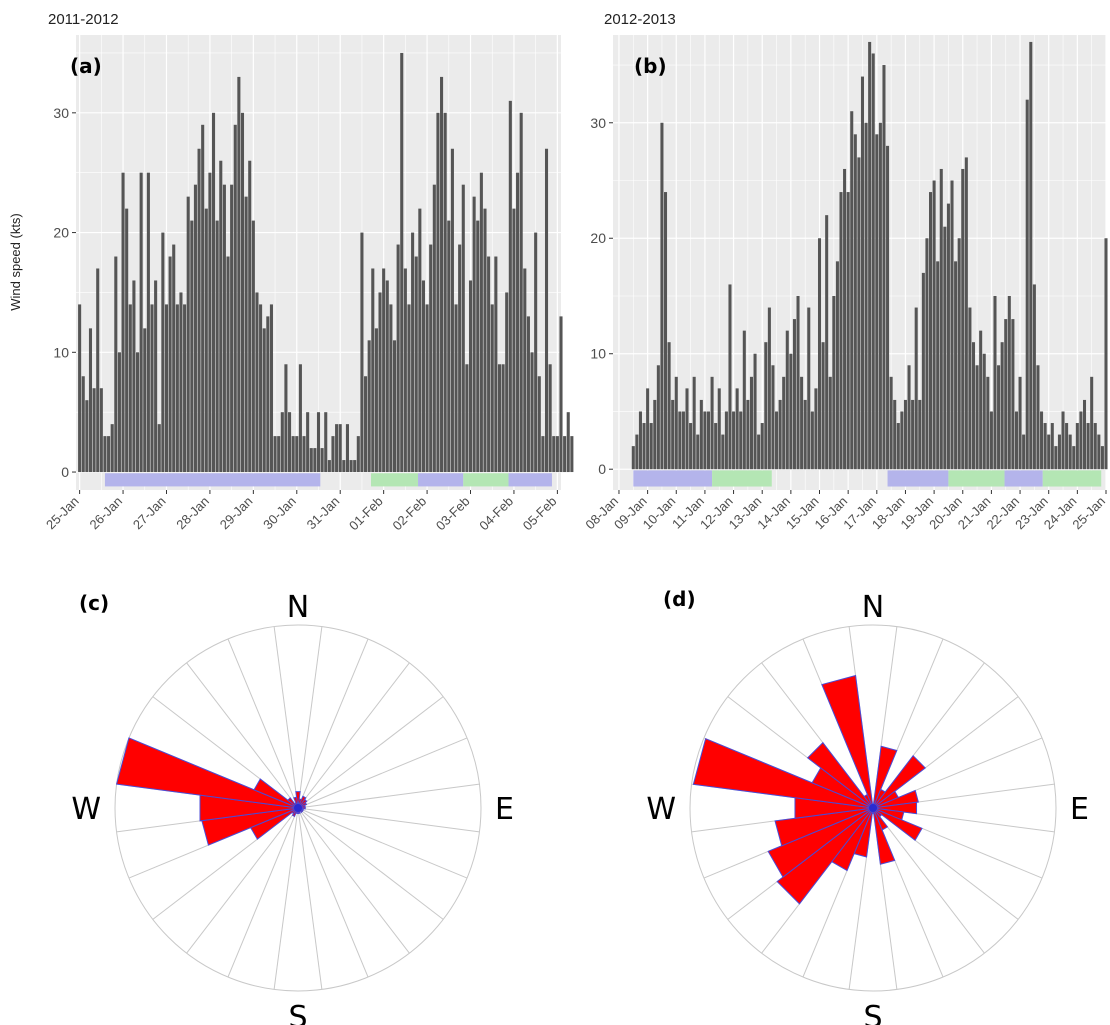 The height and width of the screenshot is (1025, 1110). I want to click on x-tick-label: 31-Jan, so click(323, 513).